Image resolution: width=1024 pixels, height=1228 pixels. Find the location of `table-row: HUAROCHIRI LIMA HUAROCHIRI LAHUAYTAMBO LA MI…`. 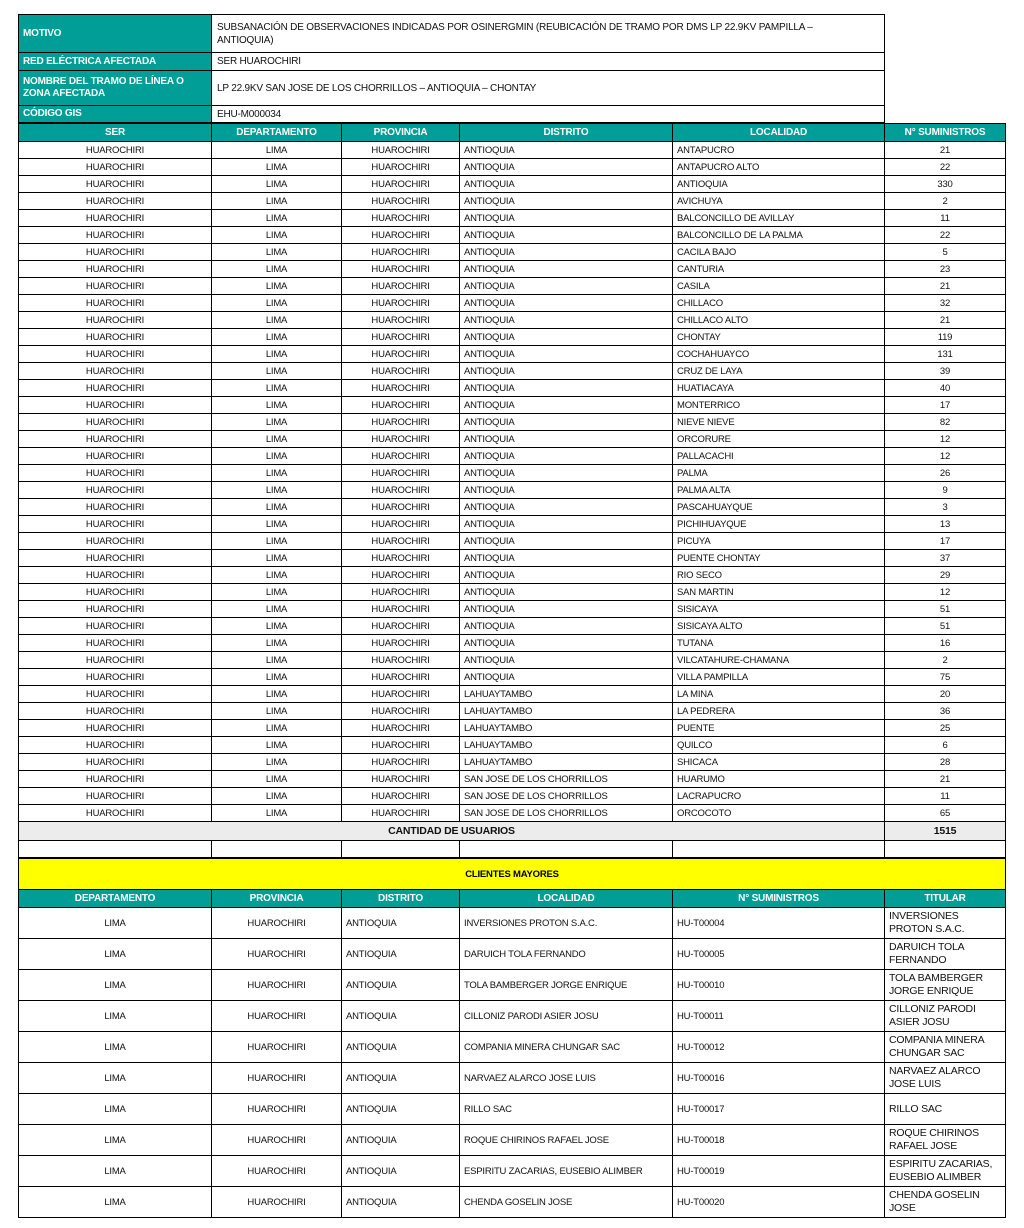

table-row: HUAROCHIRI LIMA HUAROCHIRI LAHUAYTAMBO LA MI… is located at coordinates (512, 694).